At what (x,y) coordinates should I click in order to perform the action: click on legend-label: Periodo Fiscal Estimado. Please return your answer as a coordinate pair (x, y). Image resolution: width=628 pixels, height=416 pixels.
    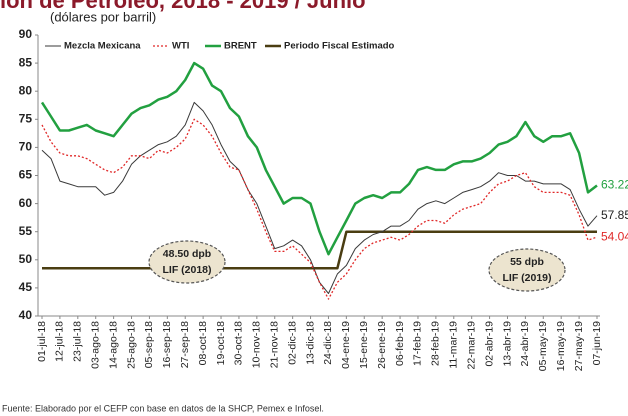
    Looking at the image, I should click on (339, 46).